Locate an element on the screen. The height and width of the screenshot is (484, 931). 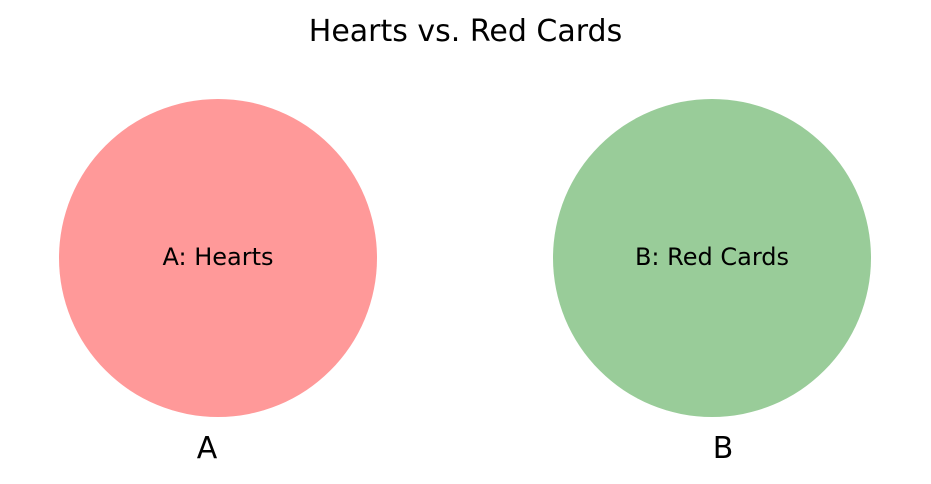
set-b-region-label: B: Red Cards is located at coordinates (712, 257).